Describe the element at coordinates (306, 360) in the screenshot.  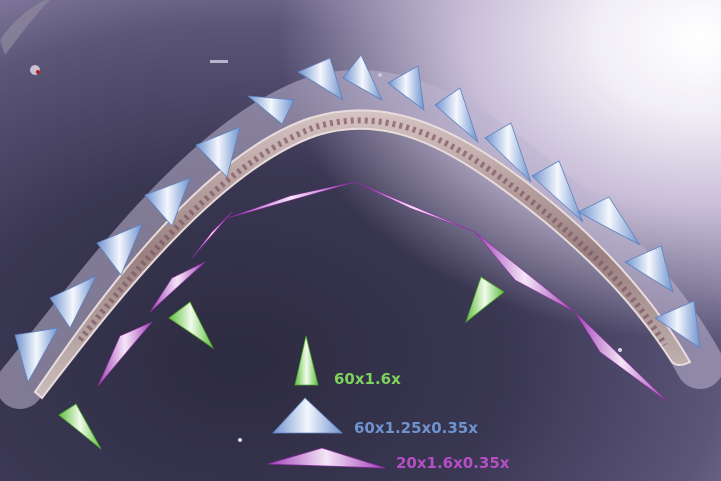
I see `legend-green-cone-icon` at that location.